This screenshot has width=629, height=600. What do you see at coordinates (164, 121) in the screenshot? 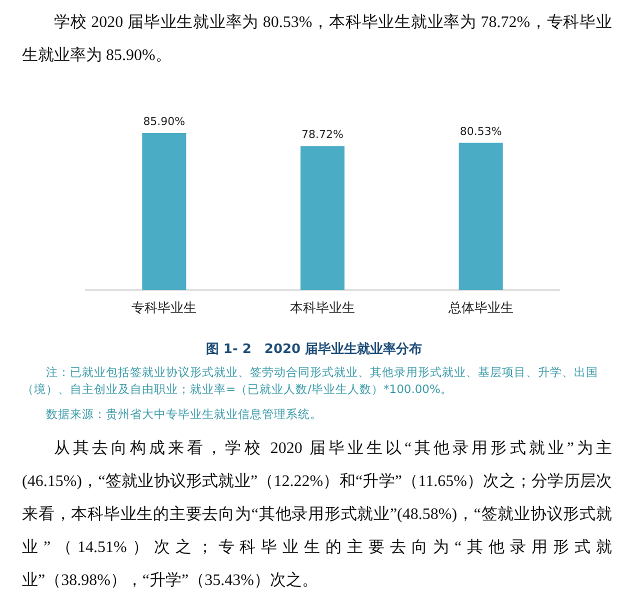
I see `data-label: 85.90%` at bounding box center [164, 121].